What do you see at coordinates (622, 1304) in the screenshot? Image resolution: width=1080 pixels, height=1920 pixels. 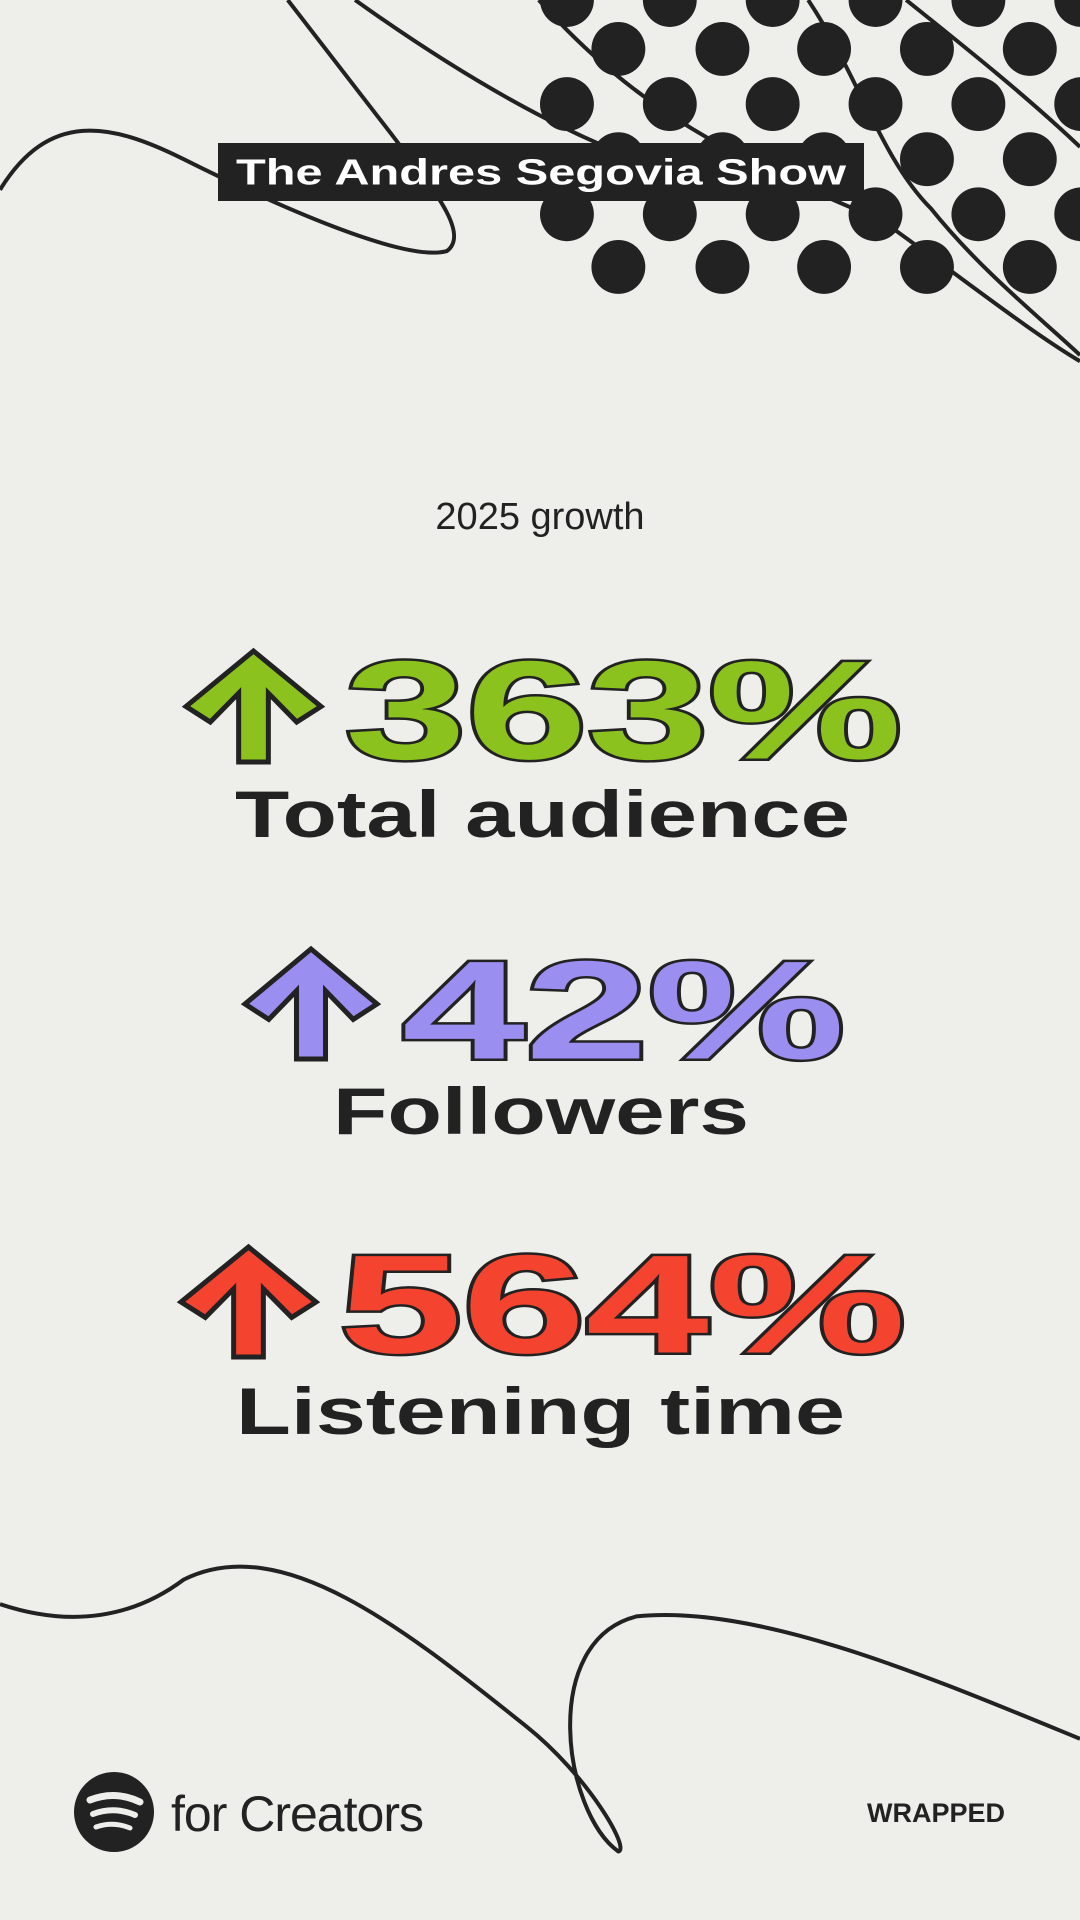 I see `stat-value: 564%` at bounding box center [622, 1304].